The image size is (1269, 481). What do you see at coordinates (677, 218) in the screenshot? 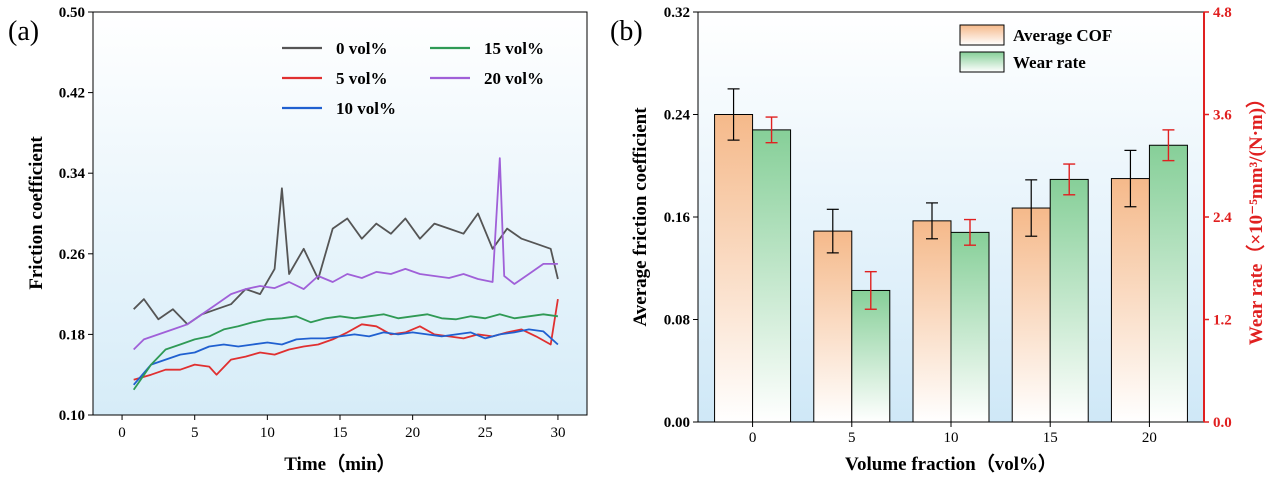
I see `panel-b-y-tick-label: 0.16` at bounding box center [677, 218].